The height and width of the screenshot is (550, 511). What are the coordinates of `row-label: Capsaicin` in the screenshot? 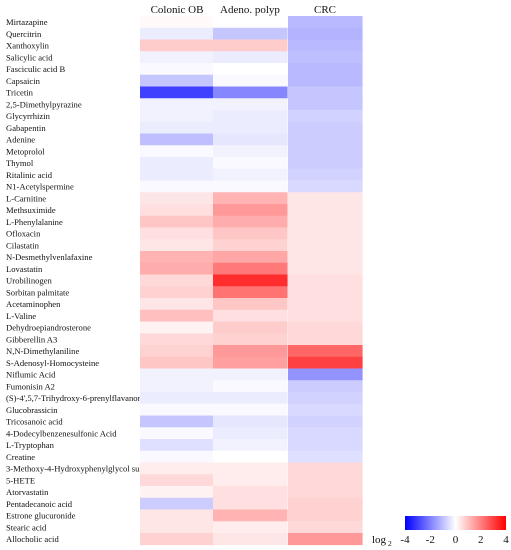 It's located at (23, 81).